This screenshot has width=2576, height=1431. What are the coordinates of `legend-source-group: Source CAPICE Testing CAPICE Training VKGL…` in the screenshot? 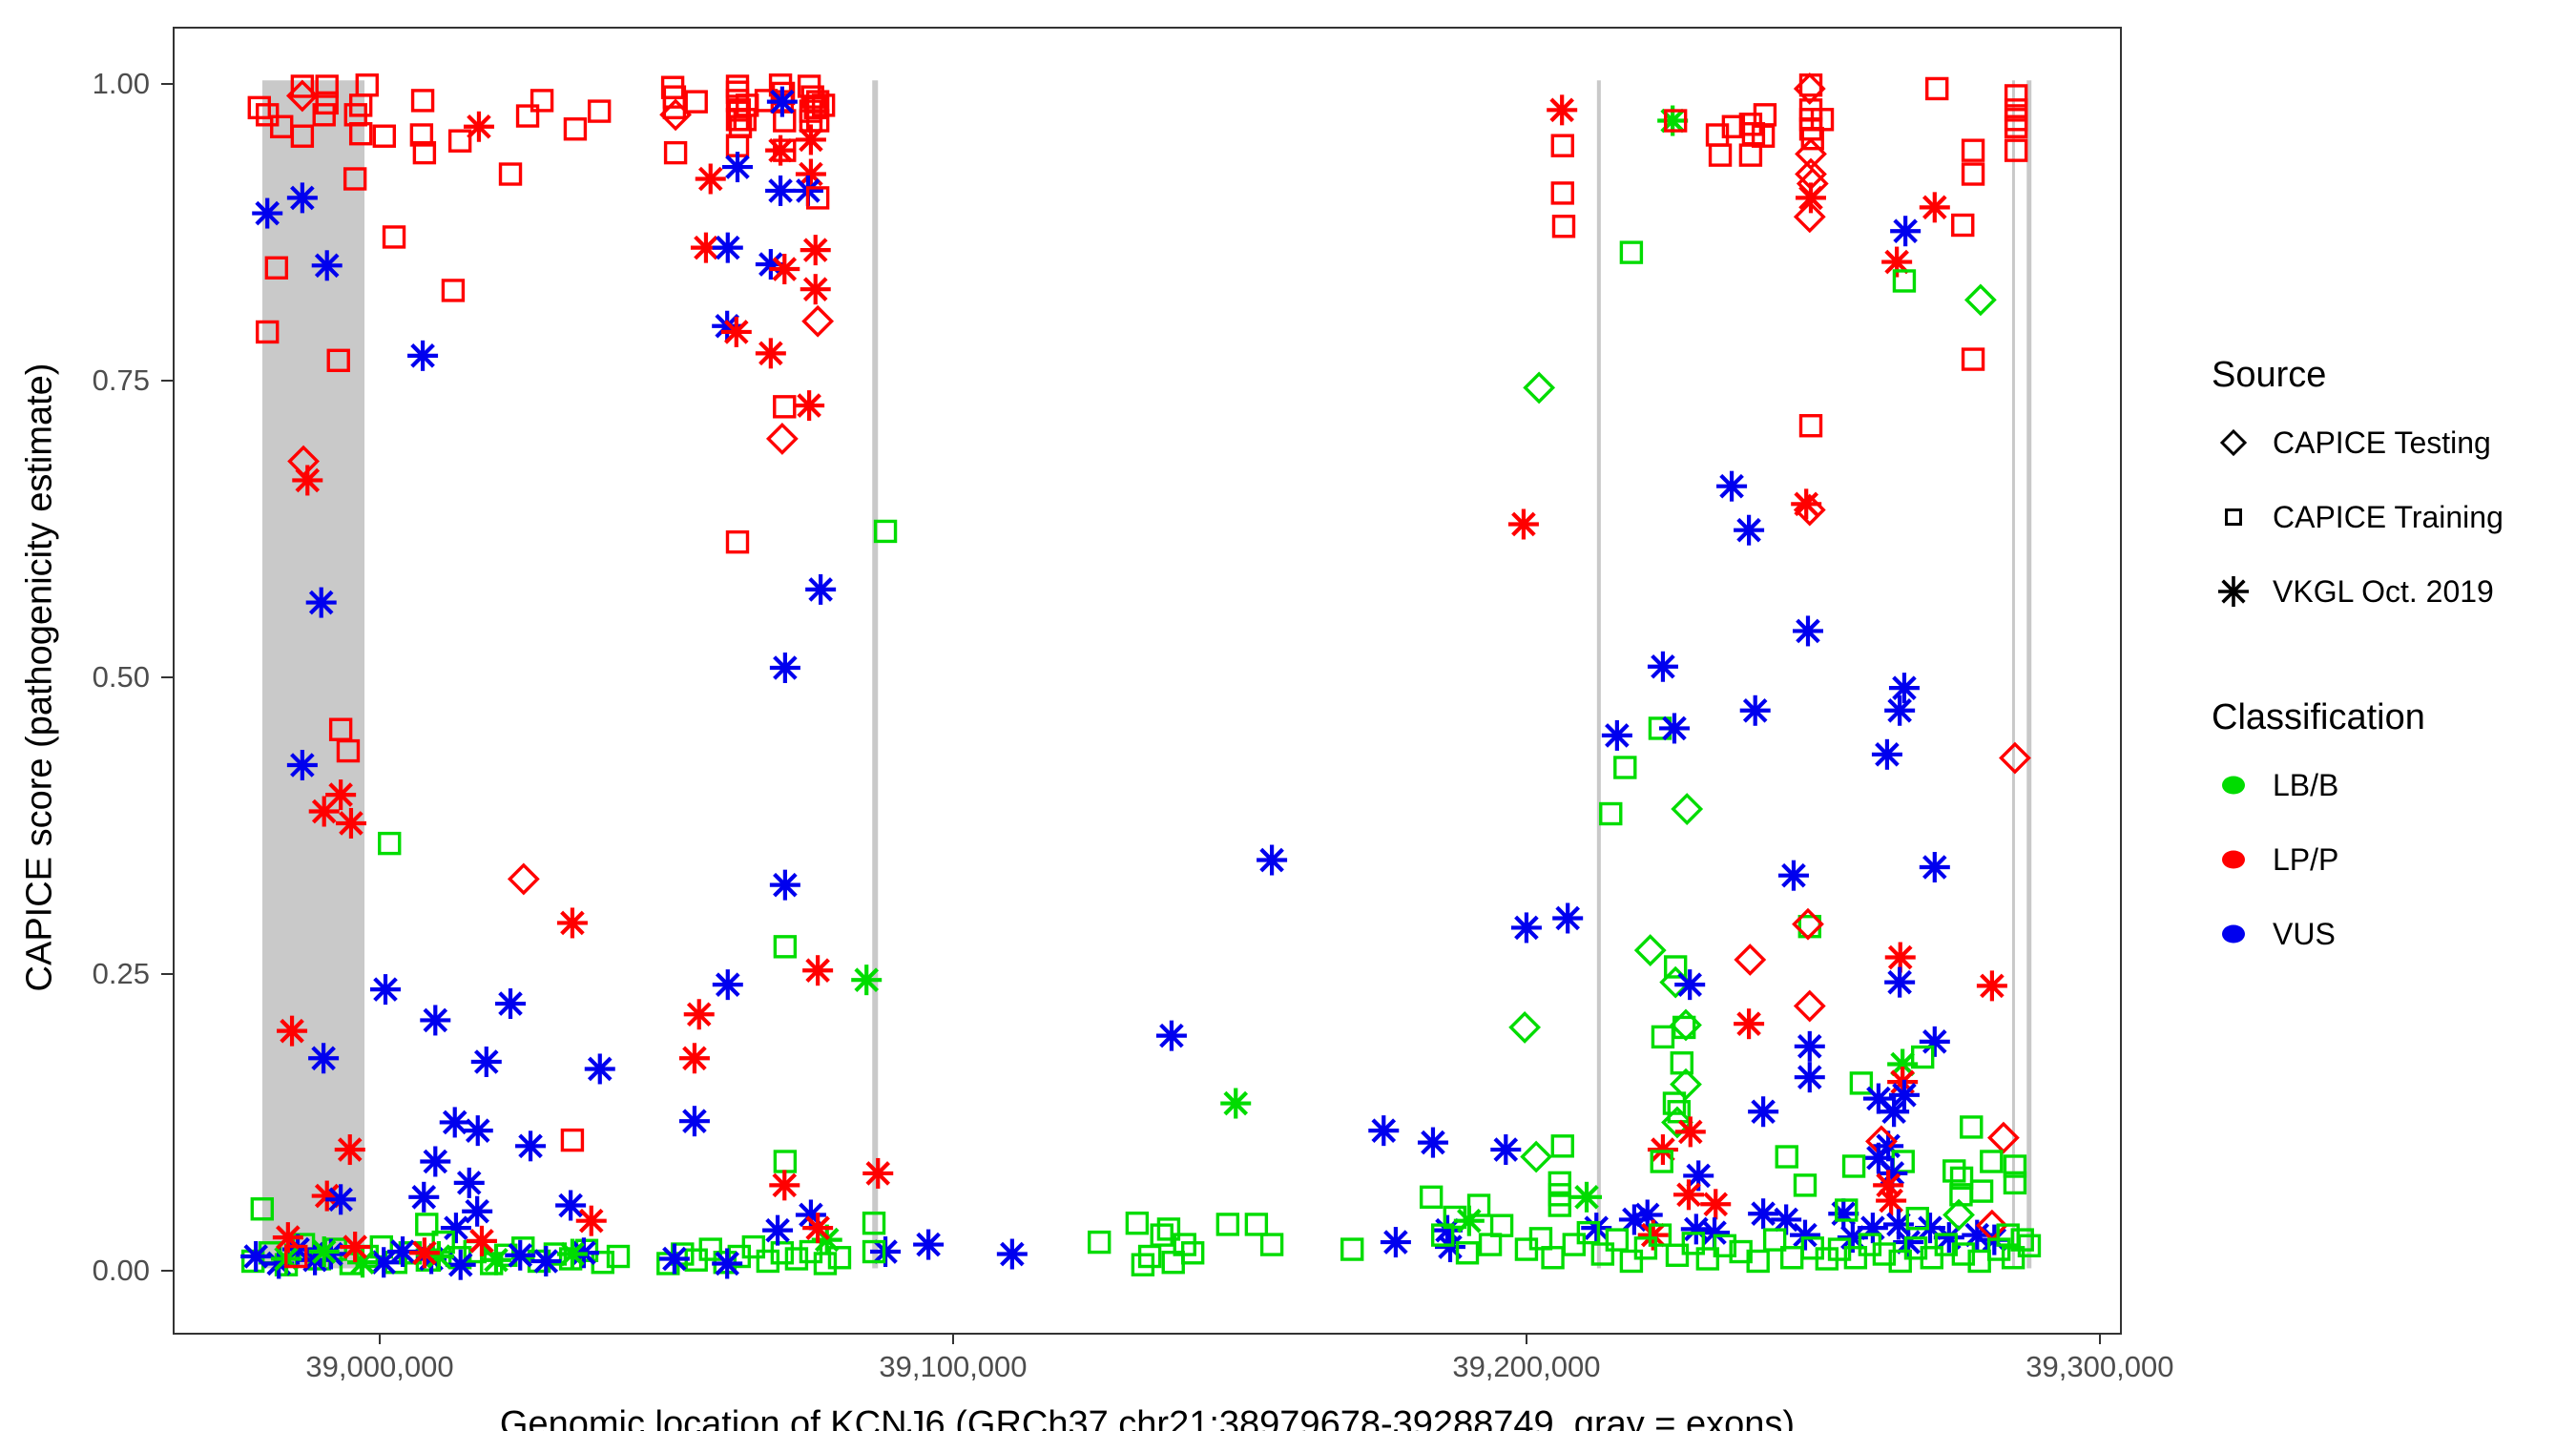 It's located at (2357, 484).